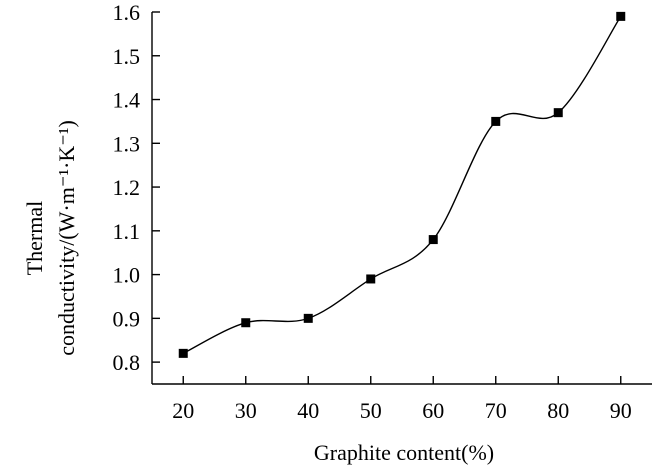 Image resolution: width=670 pixels, height=475 pixels. Describe the element at coordinates (127, 12) in the screenshot. I see `y-tick-label: 1.6` at that location.